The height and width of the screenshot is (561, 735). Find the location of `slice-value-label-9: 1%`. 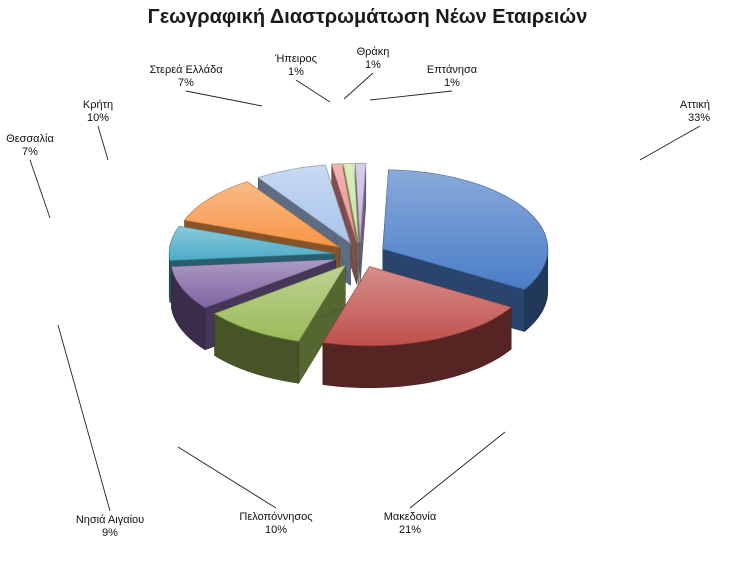

slice-value-label-9: 1% is located at coordinates (452, 83).